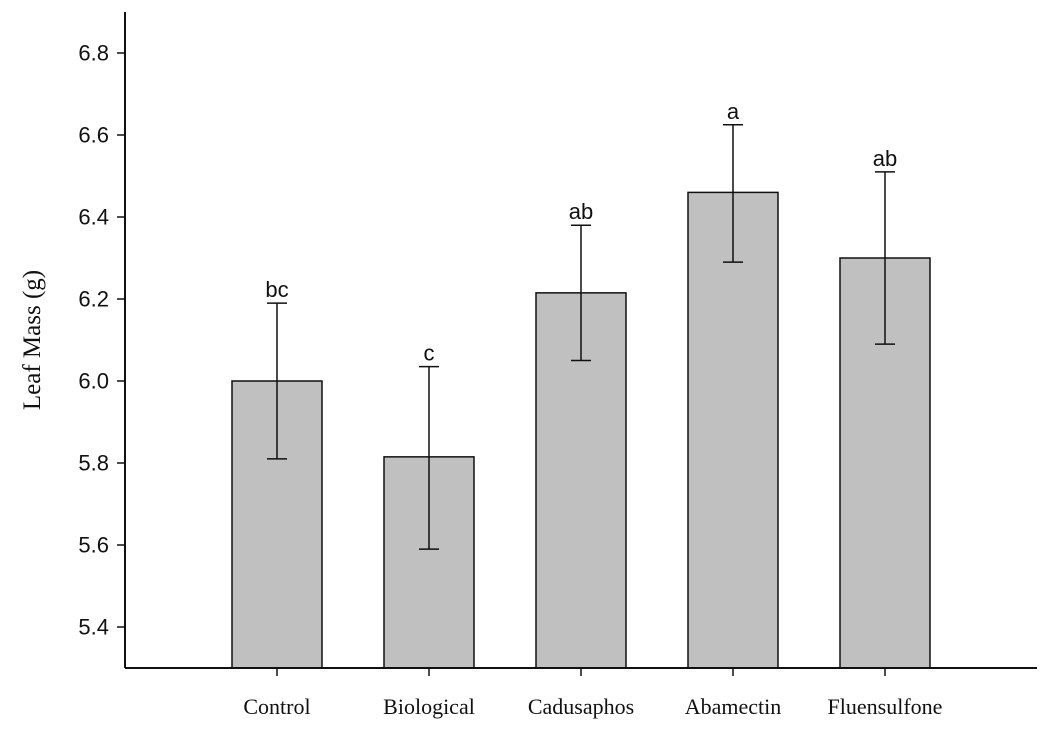  What do you see at coordinates (93, 627) in the screenshot?
I see `y-tick-label: 5.4` at bounding box center [93, 627].